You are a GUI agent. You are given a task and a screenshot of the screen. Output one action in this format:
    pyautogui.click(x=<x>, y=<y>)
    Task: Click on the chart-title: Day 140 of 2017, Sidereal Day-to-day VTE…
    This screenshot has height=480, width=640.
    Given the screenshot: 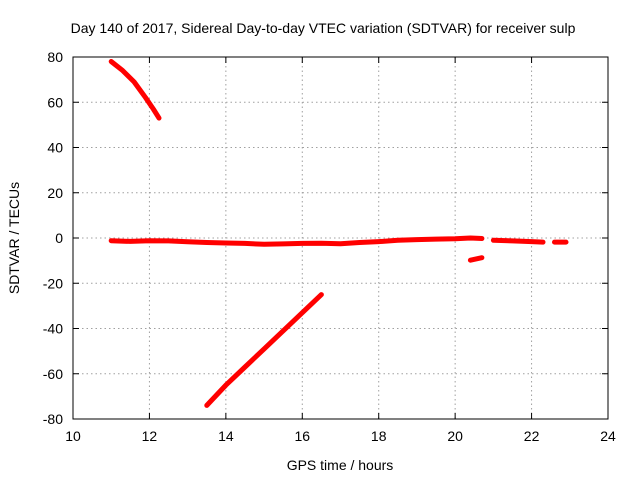 What is the action you would take?
    pyautogui.click(x=323, y=28)
    